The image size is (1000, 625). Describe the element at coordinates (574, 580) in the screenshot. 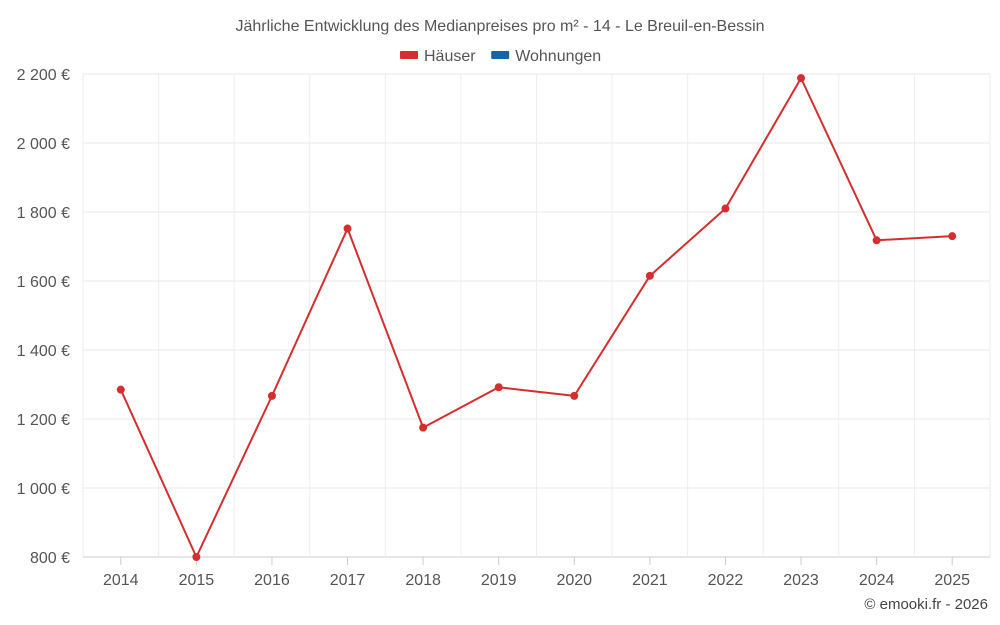

I see `x-tick-label: 2020` at that location.